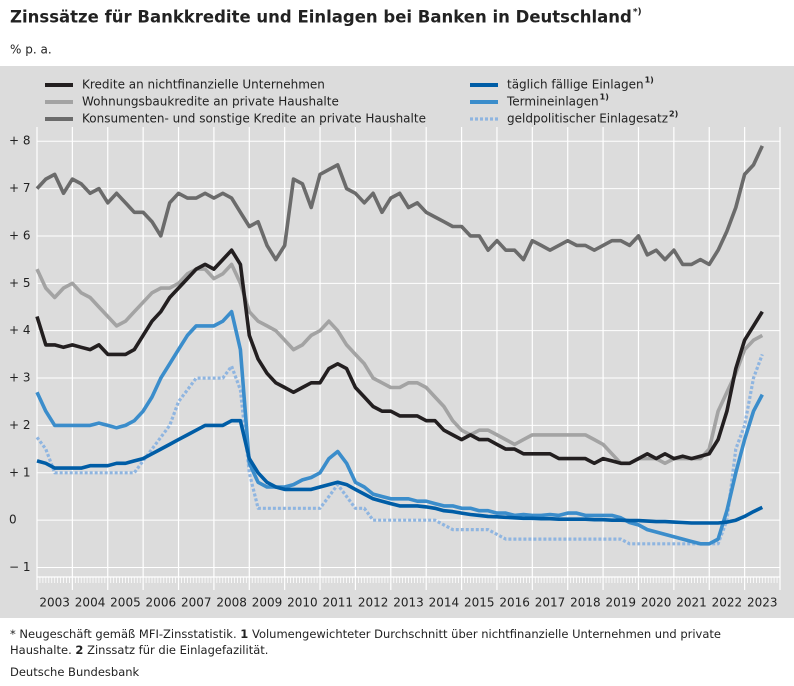  Describe the element at coordinates (575, 85) in the screenshot. I see `legend-label: täglich fällige Einlagen` at that location.